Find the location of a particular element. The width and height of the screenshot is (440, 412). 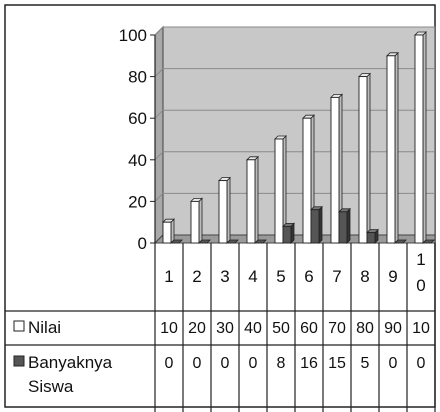

category-label: 4 is located at coordinates (252, 276).